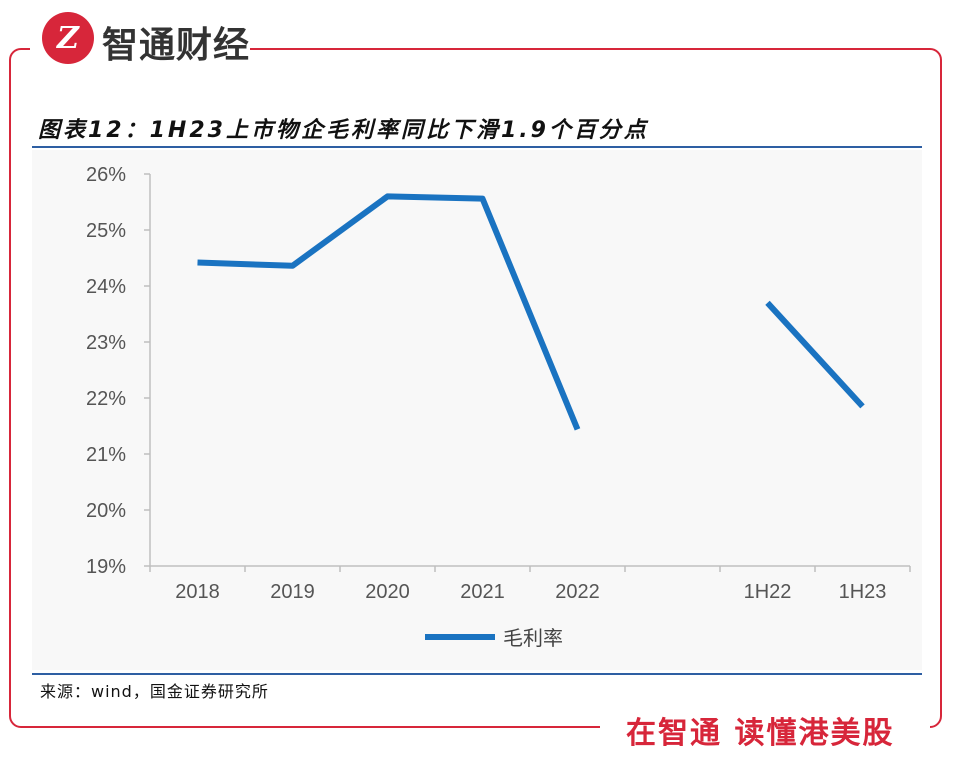 This screenshot has width=960, height=766. I want to click on y-tick-label: 22%, so click(106, 399).